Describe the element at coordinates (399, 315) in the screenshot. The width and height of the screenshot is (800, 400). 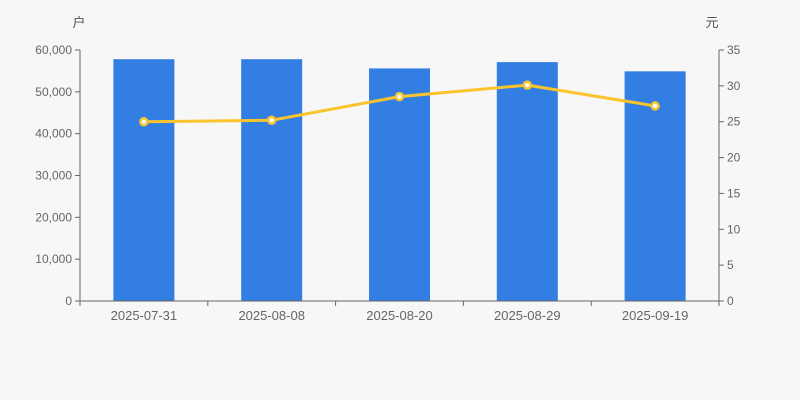
I see `x-category-label: 2025-08-20` at that location.